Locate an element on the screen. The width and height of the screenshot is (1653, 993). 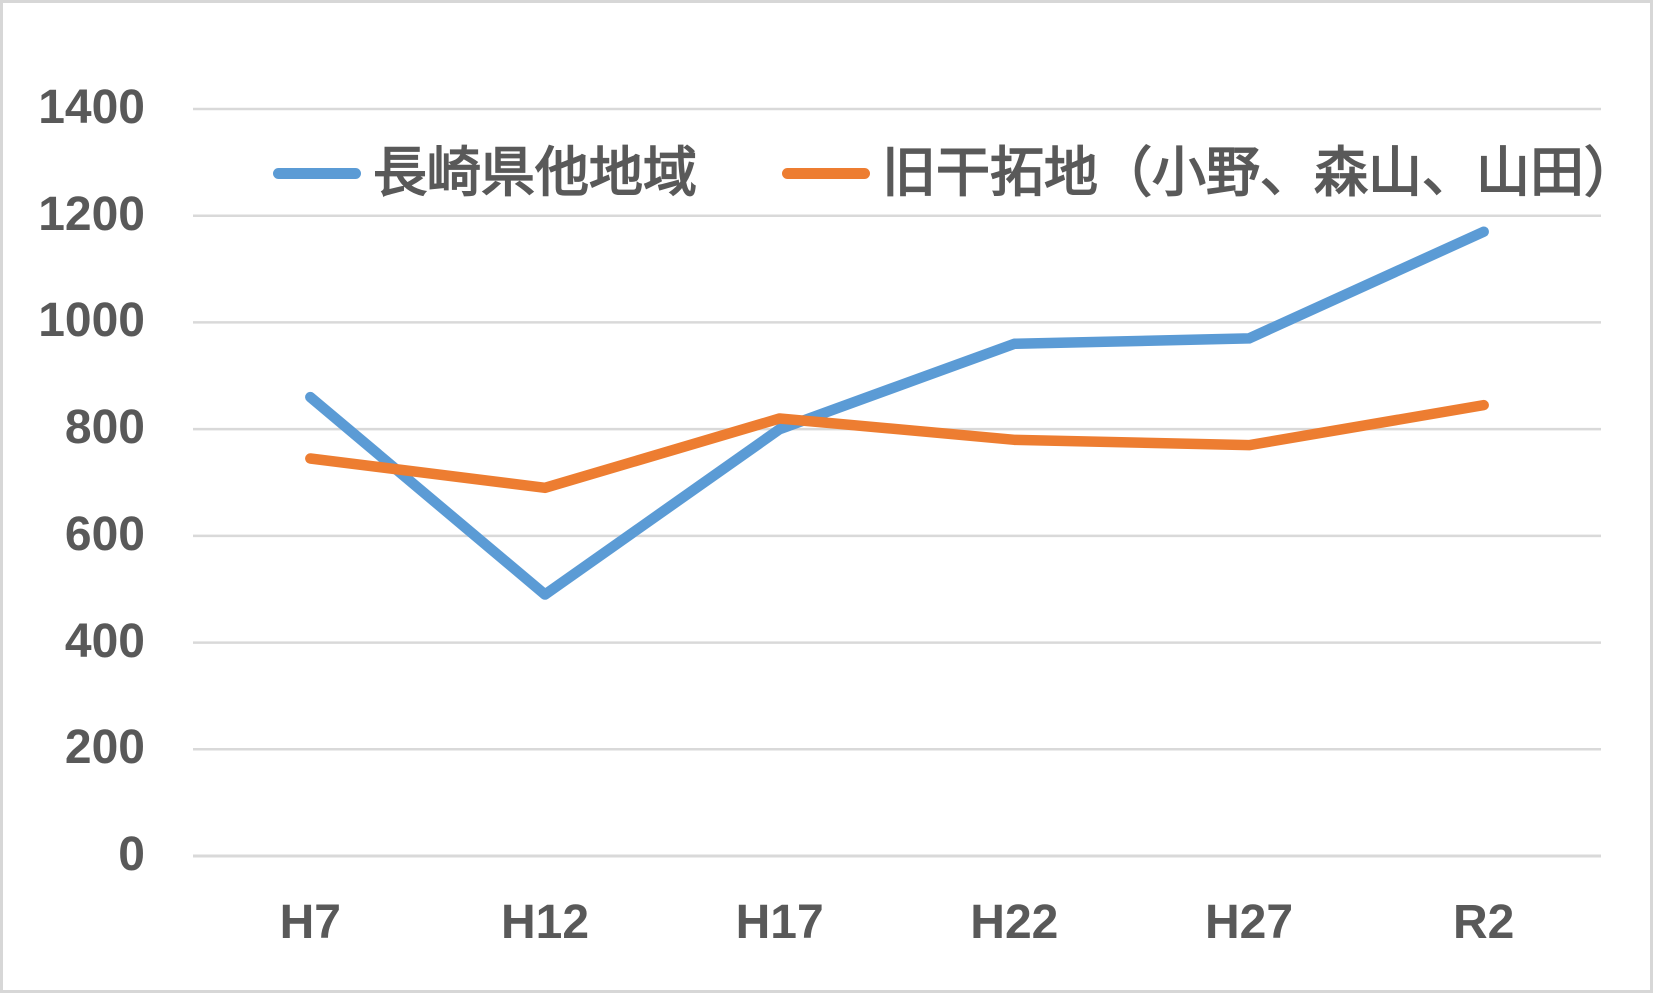
x-tick-label-H17: H17 is located at coordinates (779, 922).